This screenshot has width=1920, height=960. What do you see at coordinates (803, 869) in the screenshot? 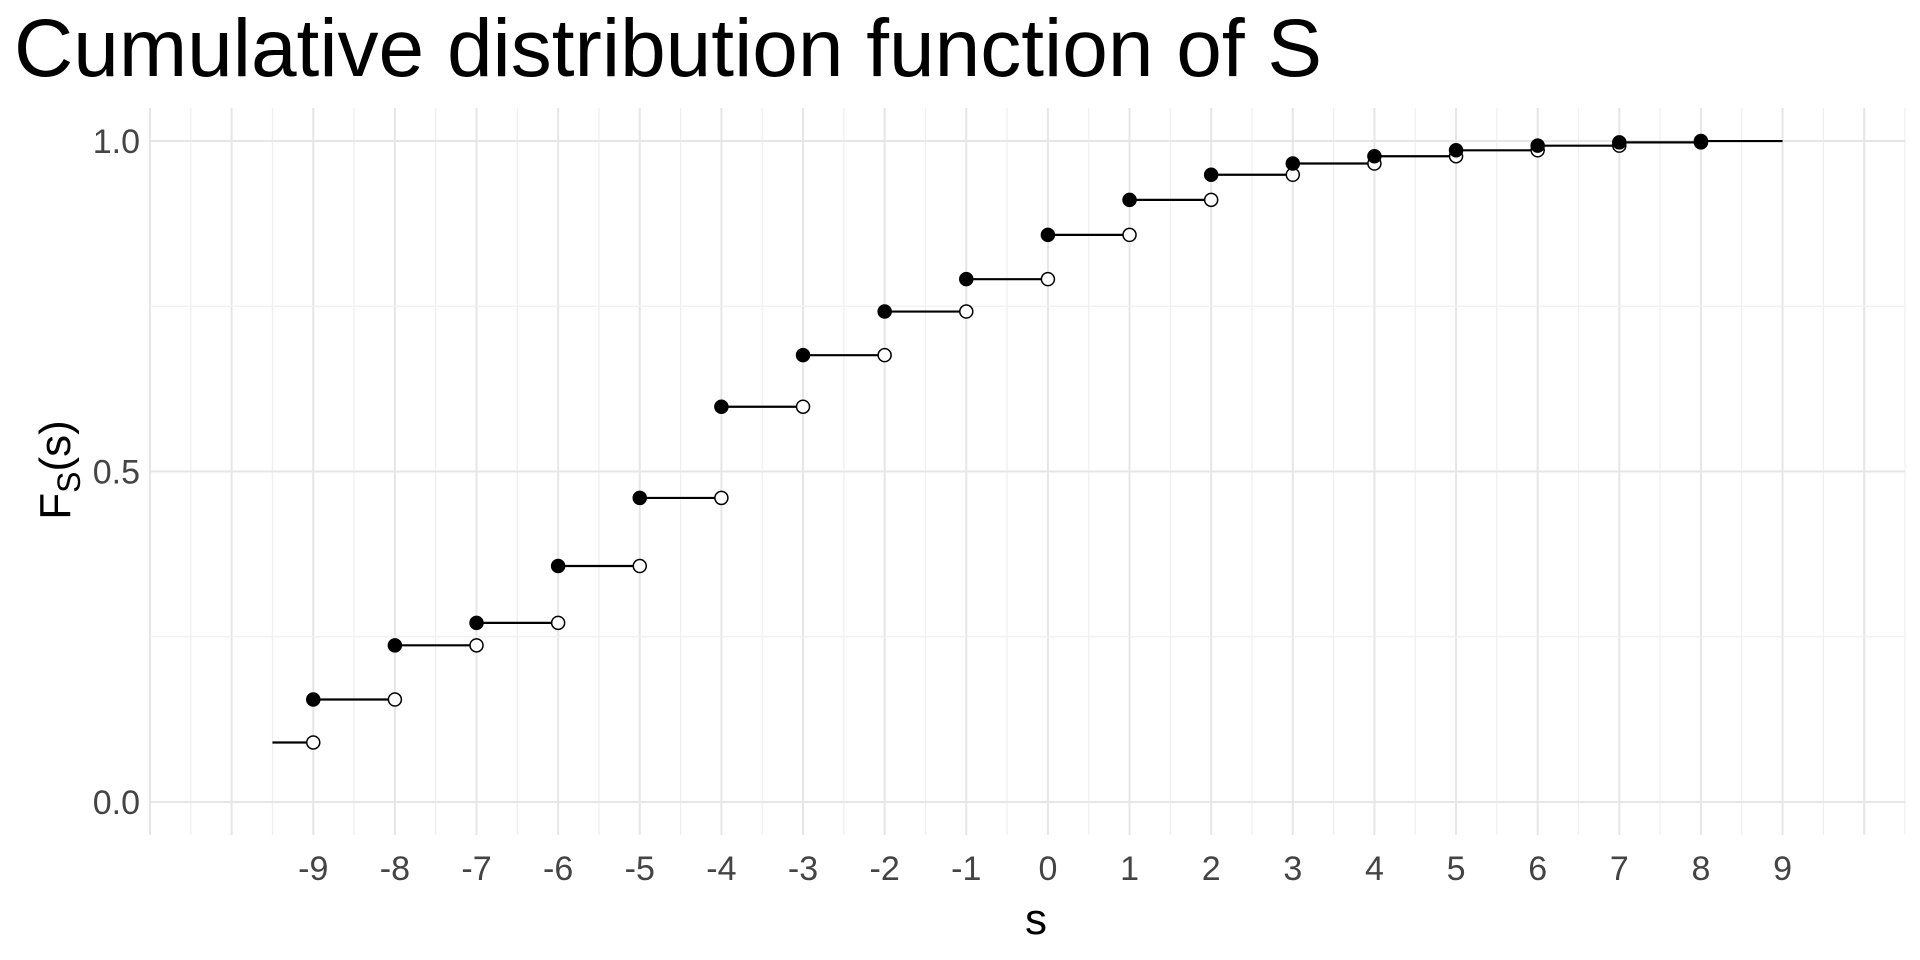
I see `x-tick-label: -3` at bounding box center [803, 869].